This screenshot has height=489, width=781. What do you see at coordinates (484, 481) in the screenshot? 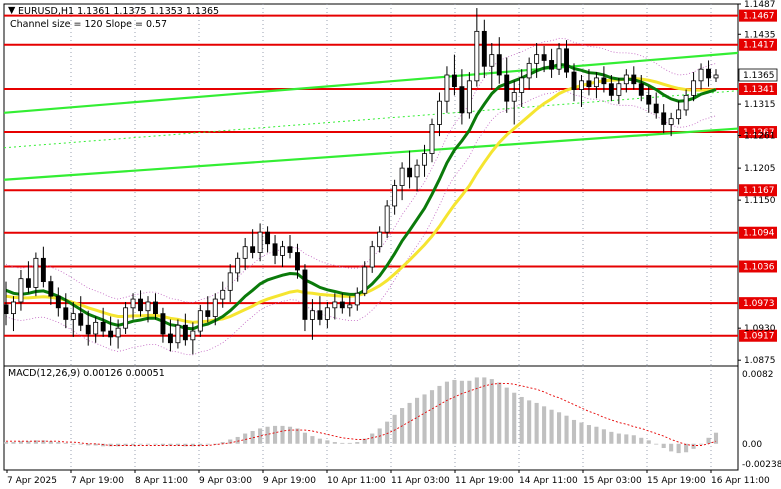
I see `time-tick-label: 11 Apr 19:00` at bounding box center [484, 481].